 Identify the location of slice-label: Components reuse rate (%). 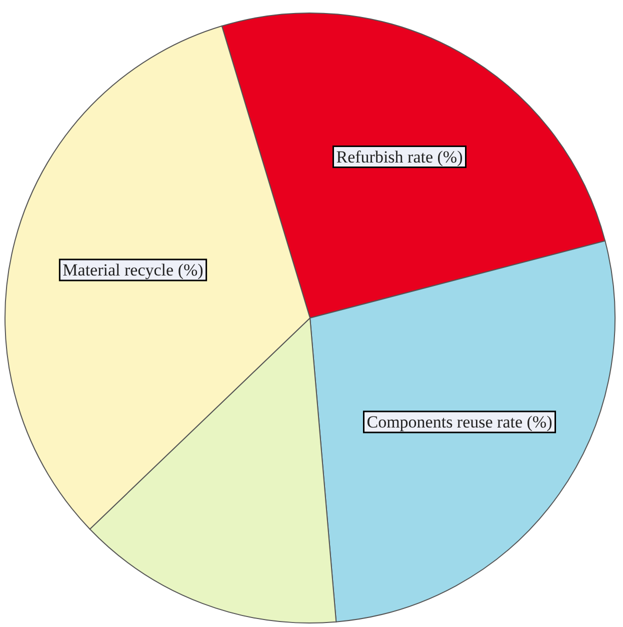
(459, 422).